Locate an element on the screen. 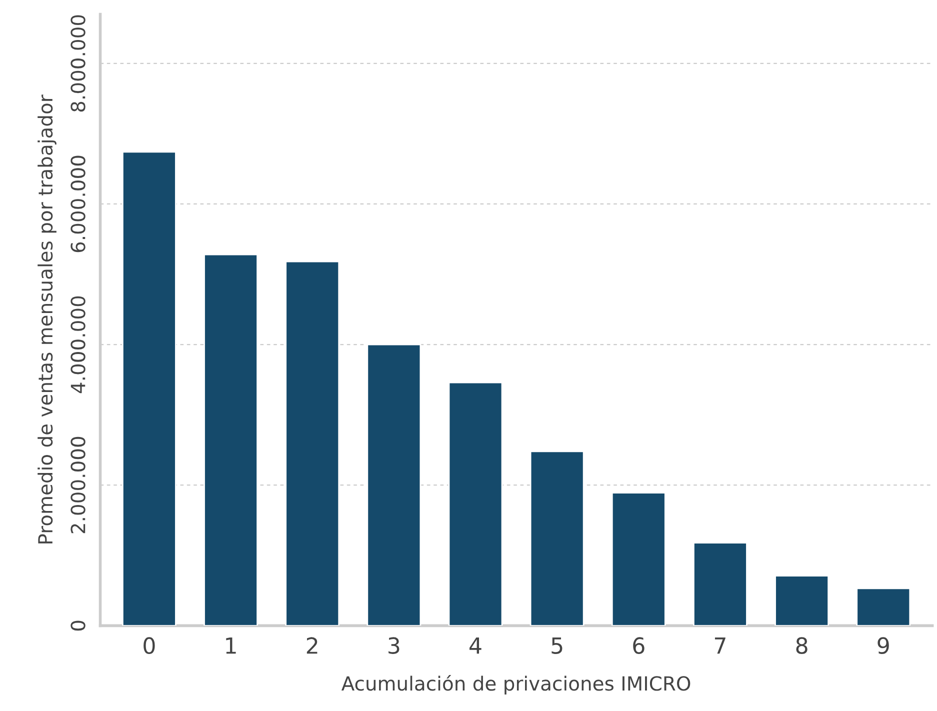 This screenshot has height=711, width=937. x-tick-label: 9 is located at coordinates (883, 645).